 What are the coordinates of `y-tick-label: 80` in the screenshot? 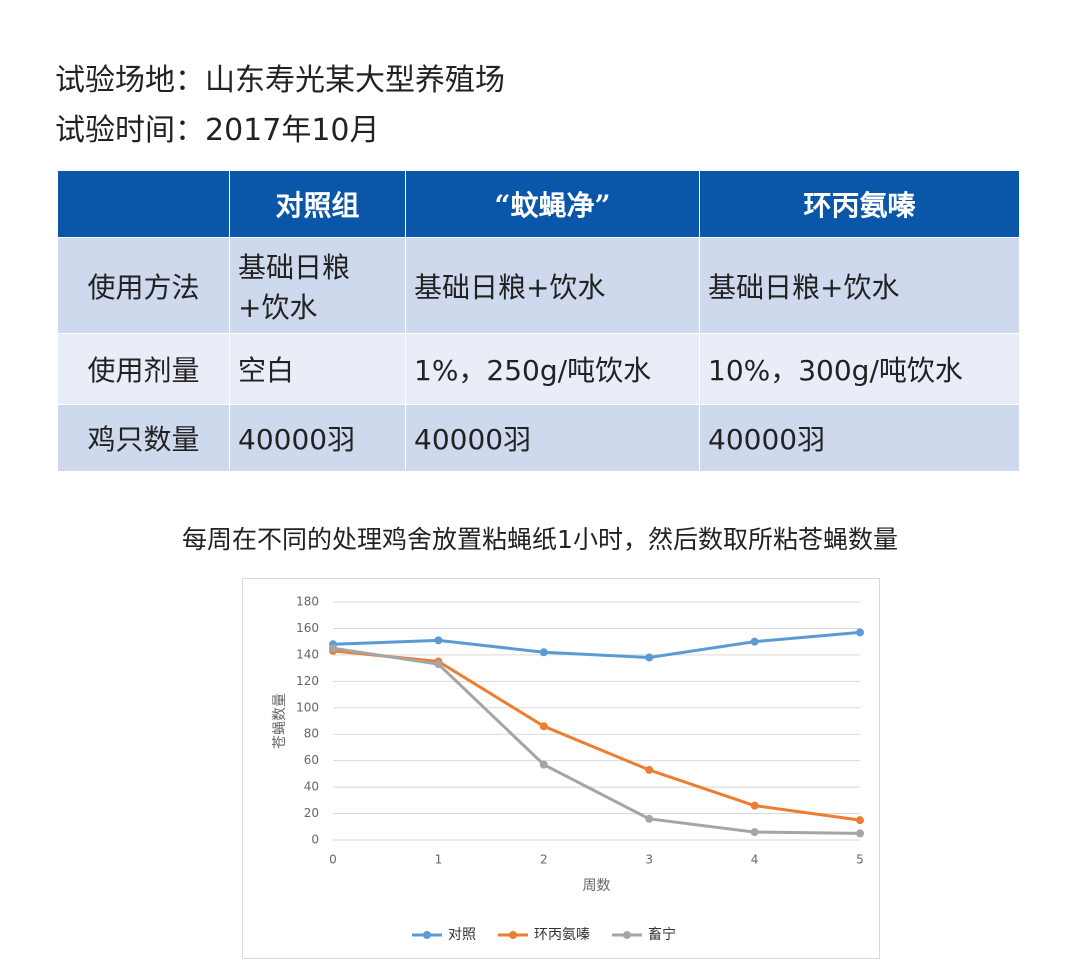 It's located at (311, 734).